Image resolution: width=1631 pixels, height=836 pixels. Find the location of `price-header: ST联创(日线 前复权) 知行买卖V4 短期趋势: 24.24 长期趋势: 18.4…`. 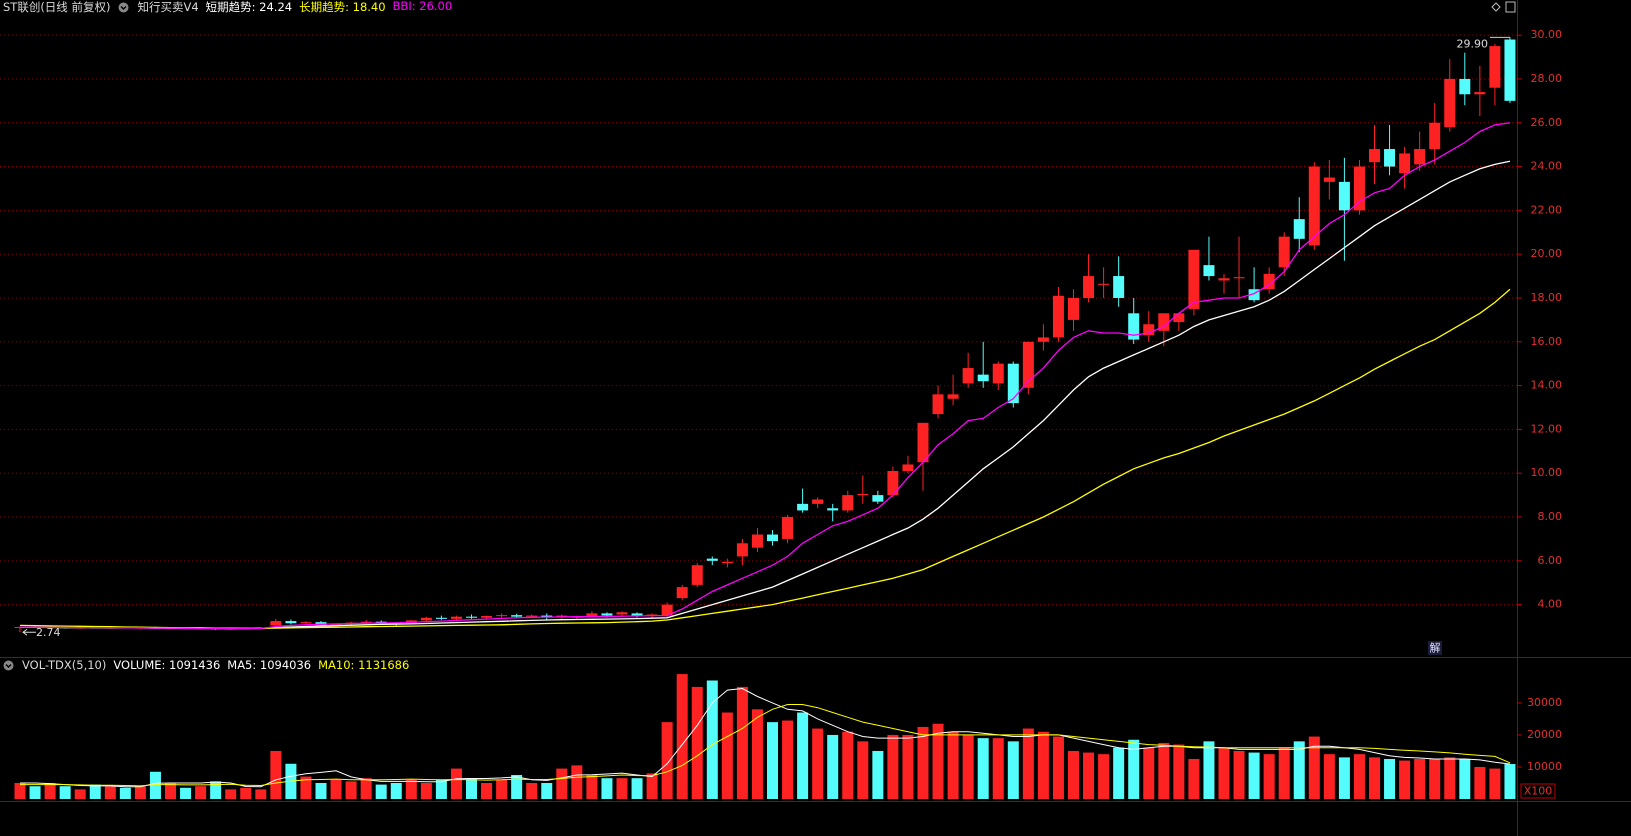

price-header: ST联创(日线 前复权) 知行买卖V4 短期趋势: 24.24 长期趋势: 18.4… is located at coordinates (227, 7).